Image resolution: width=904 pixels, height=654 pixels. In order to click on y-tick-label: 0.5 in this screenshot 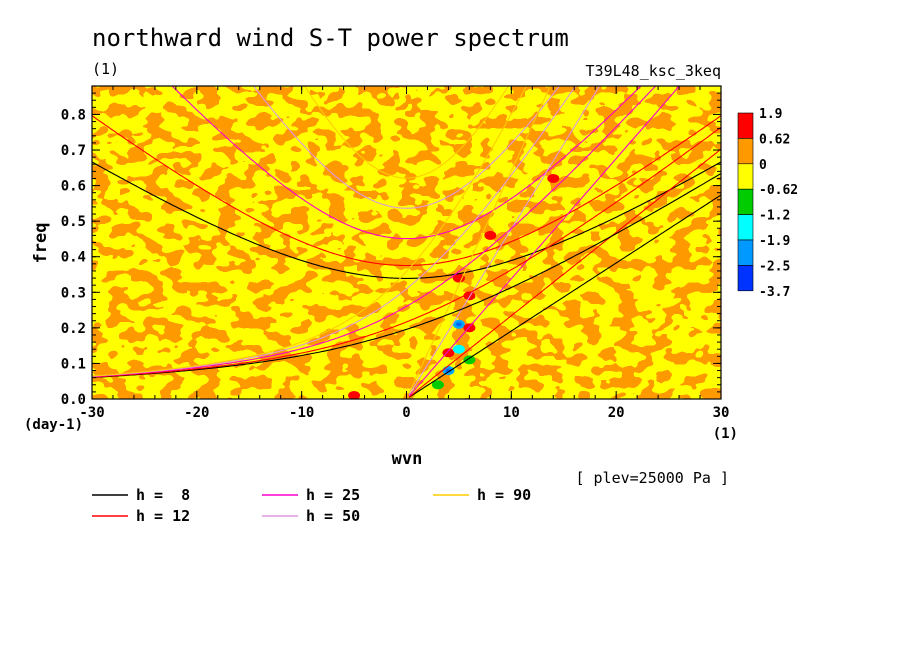, I will do `click(73, 222)`.